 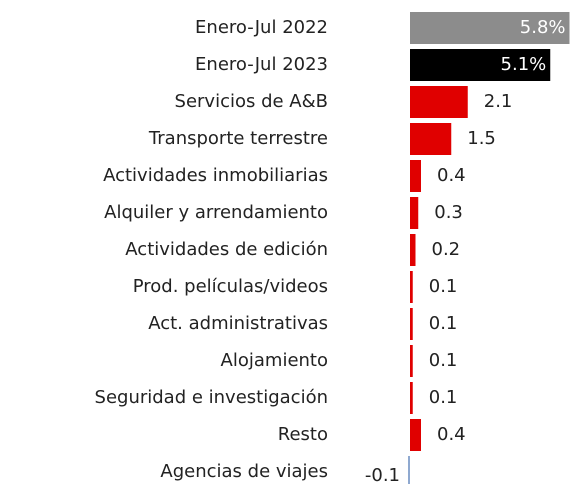 I want to click on value-label: 1.5, so click(x=481, y=138).